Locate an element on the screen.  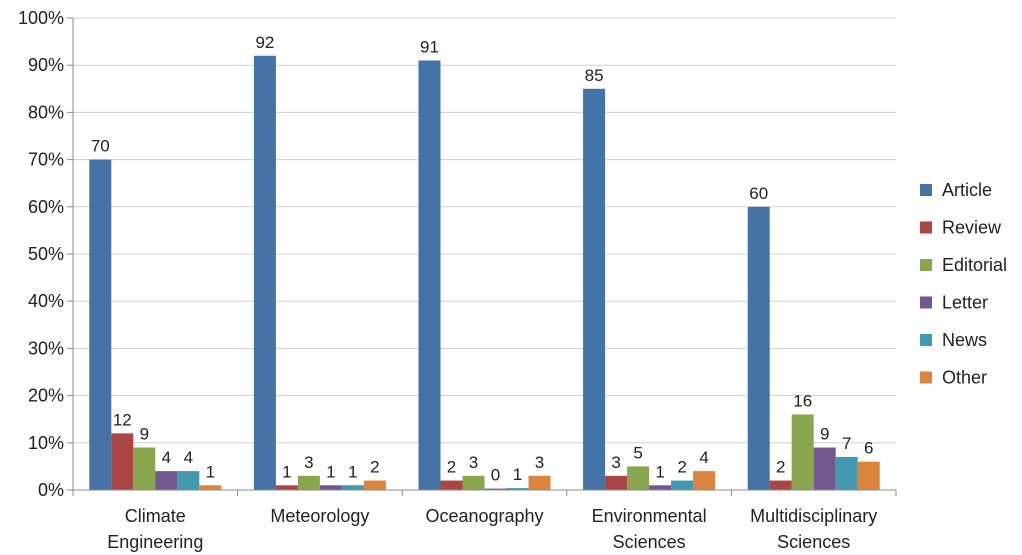
data-label: 5 is located at coordinates (637, 452).